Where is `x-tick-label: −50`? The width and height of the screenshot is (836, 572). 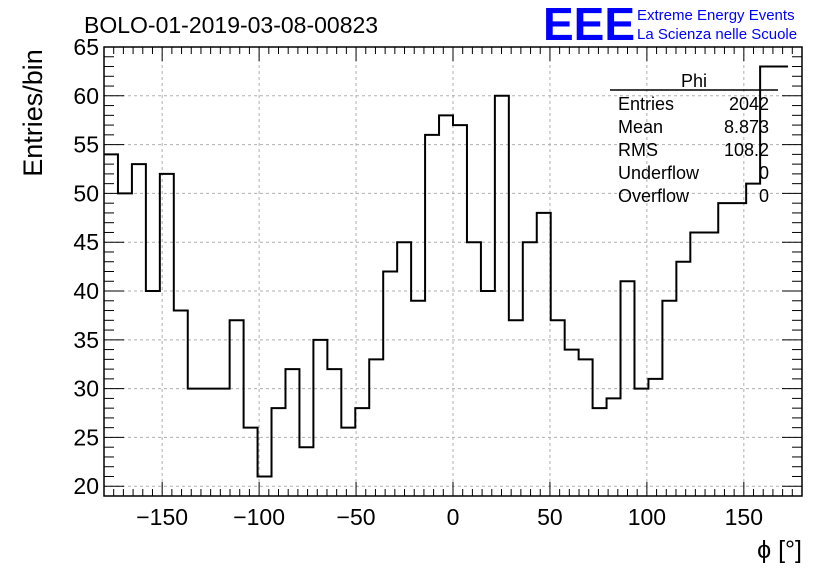 x-tick-label: −50 is located at coordinates (356, 517).